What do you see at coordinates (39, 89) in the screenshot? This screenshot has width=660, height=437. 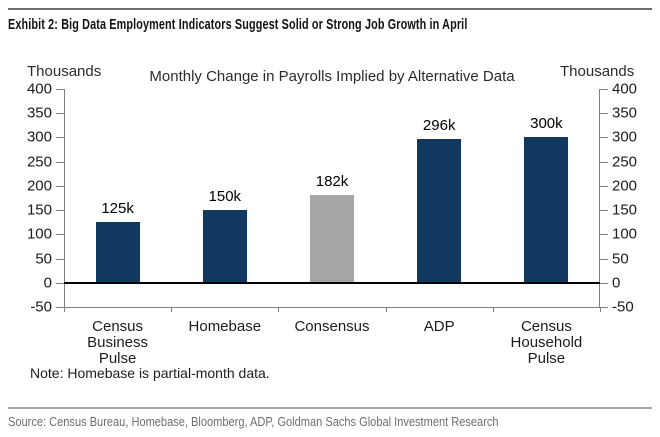 I see `y-tick-label-left: 400` at bounding box center [39, 89].